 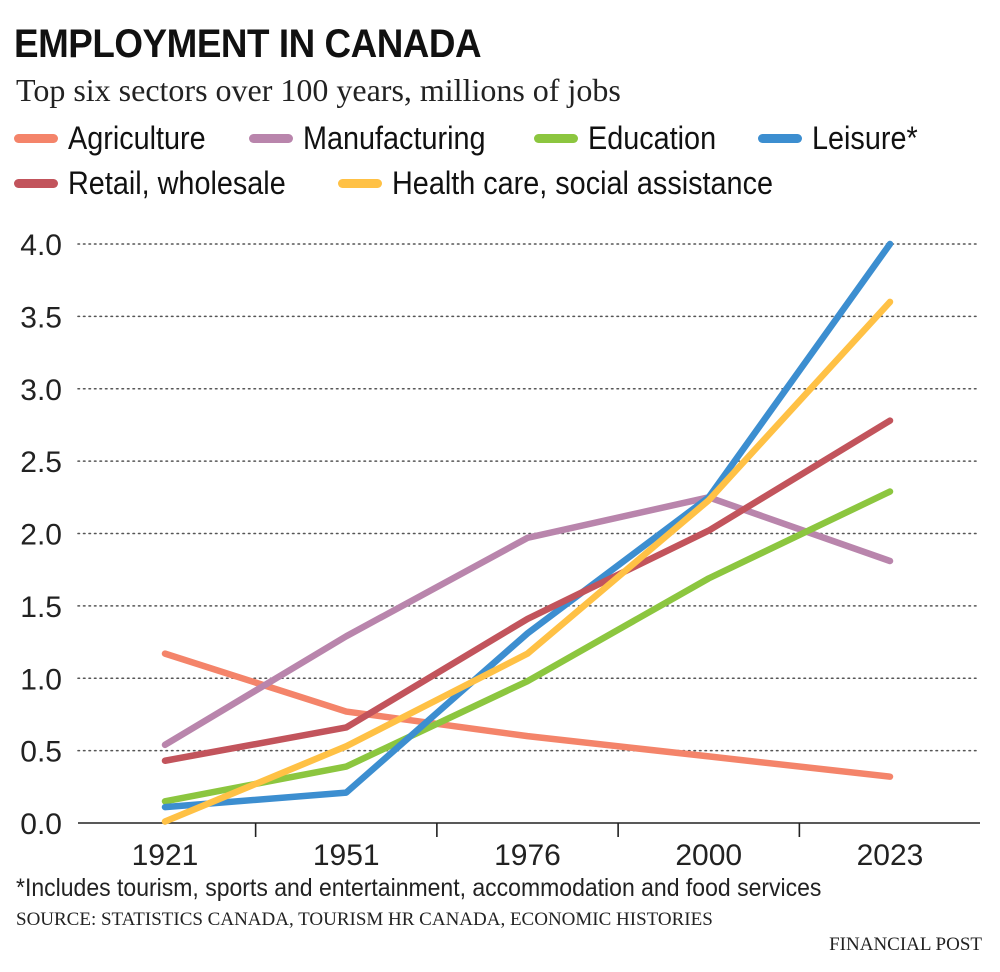 What do you see at coordinates (394, 138) in the screenshot?
I see `legend-label: Manufacturing` at bounding box center [394, 138].